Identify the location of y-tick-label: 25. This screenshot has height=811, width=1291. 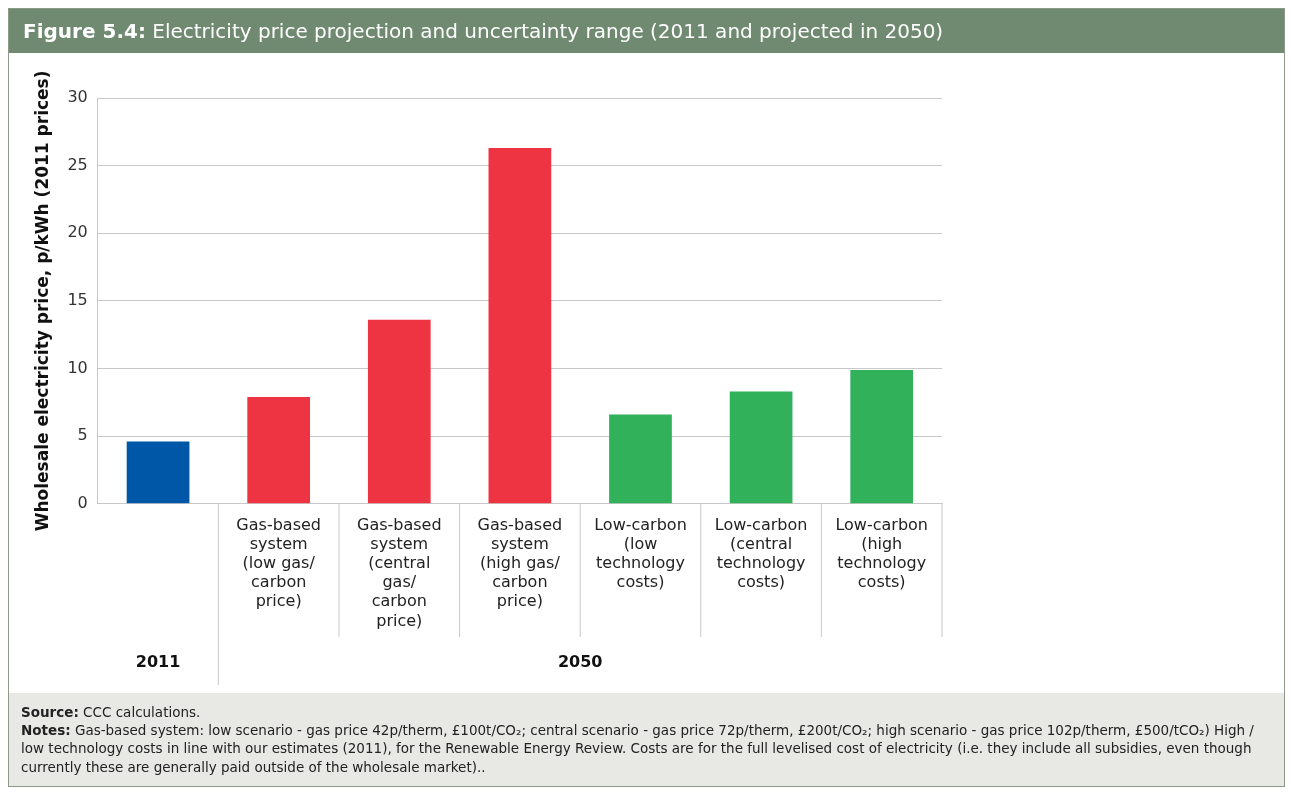
(77, 164).